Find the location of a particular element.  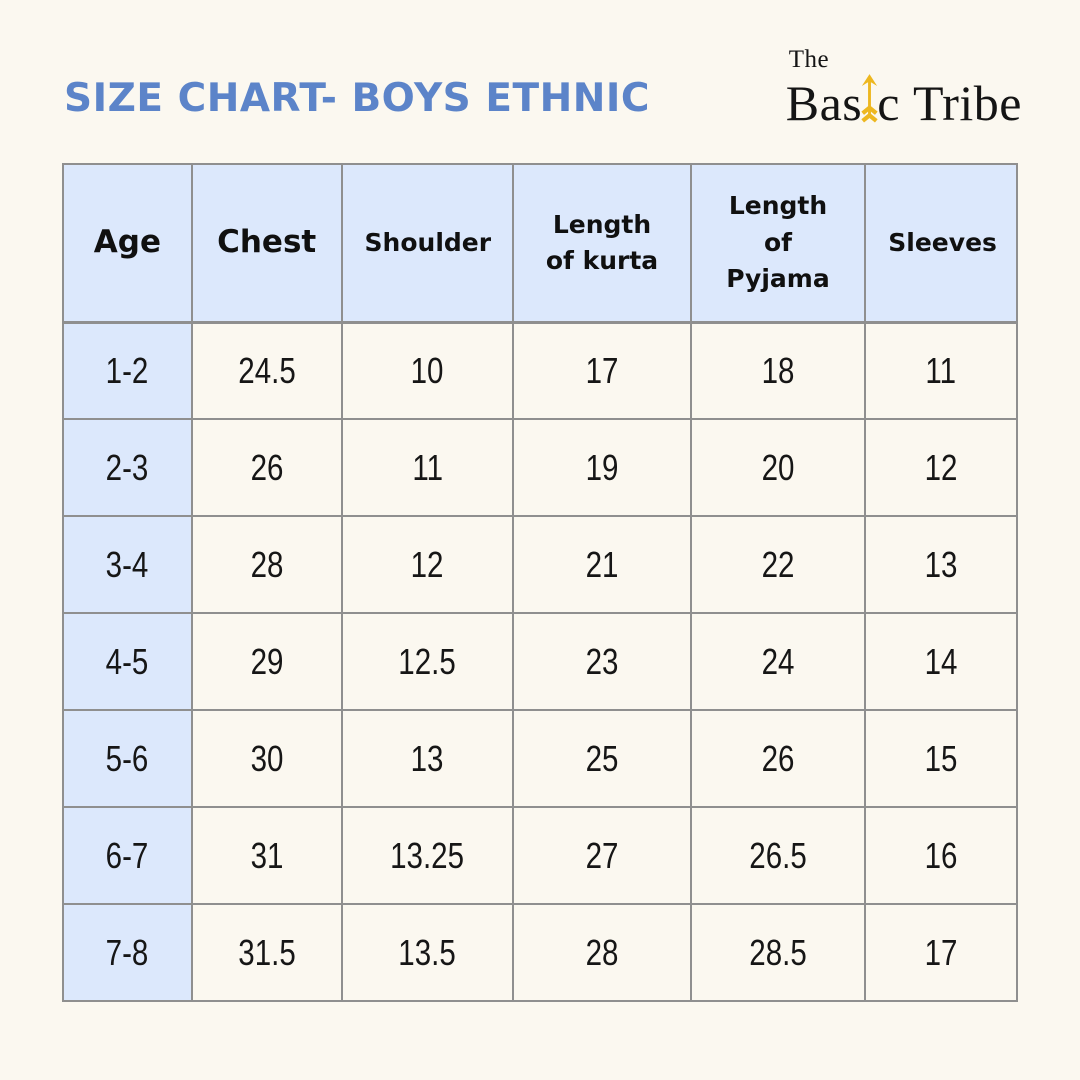

data-cell: 24 is located at coordinates (778, 661).